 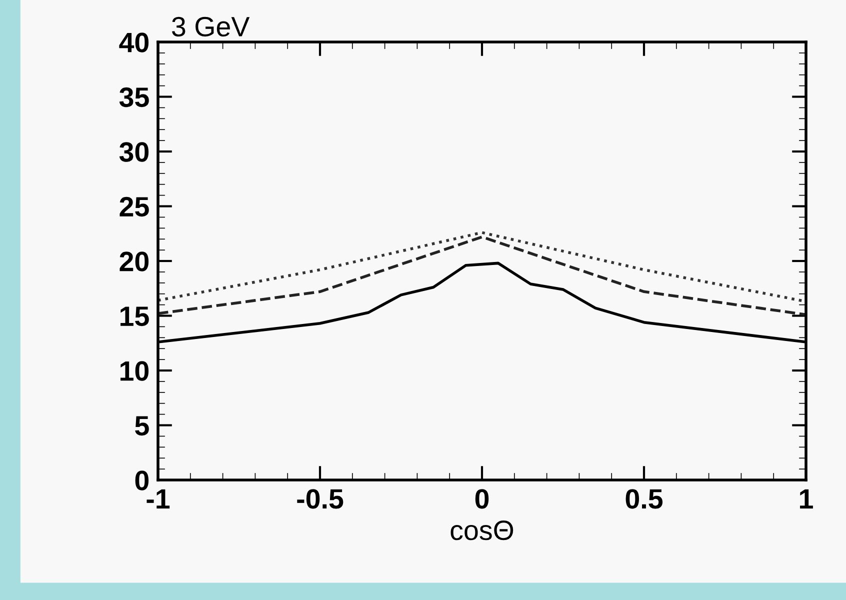 What do you see at coordinates (211, 26) in the screenshot?
I see `text: 3 GeV` at bounding box center [211, 26].